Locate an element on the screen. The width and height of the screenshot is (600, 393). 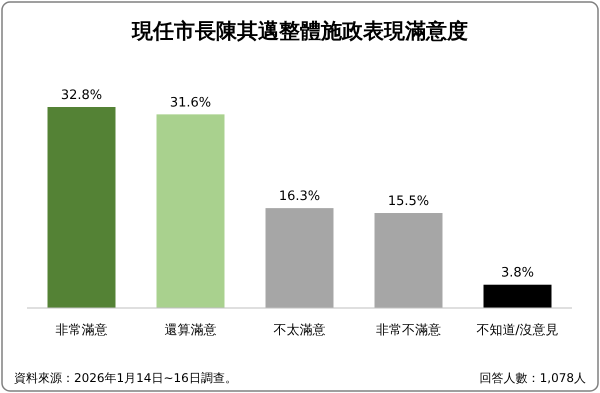
data-label: 32.8% is located at coordinates (81, 95).